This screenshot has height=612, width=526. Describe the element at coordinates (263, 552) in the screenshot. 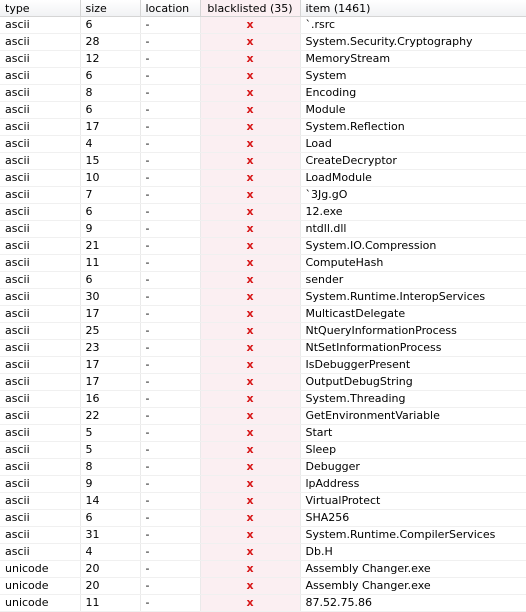

I see `table-row: ascii 4- x Db.H` at that location.